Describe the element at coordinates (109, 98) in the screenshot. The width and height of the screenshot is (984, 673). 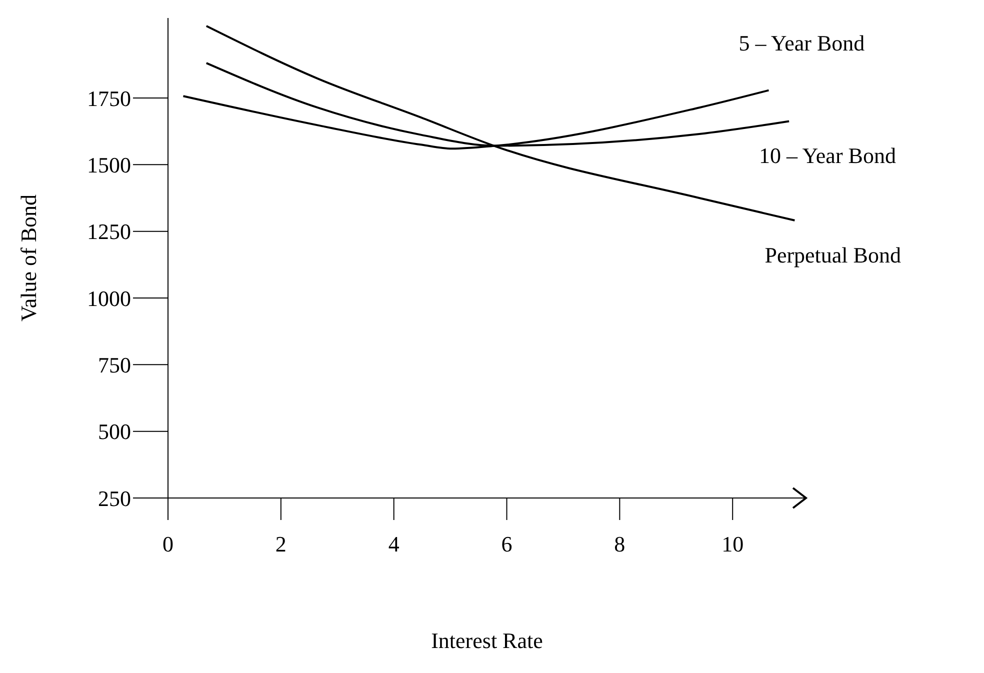
I see `y-tick-label: 1750` at that location.